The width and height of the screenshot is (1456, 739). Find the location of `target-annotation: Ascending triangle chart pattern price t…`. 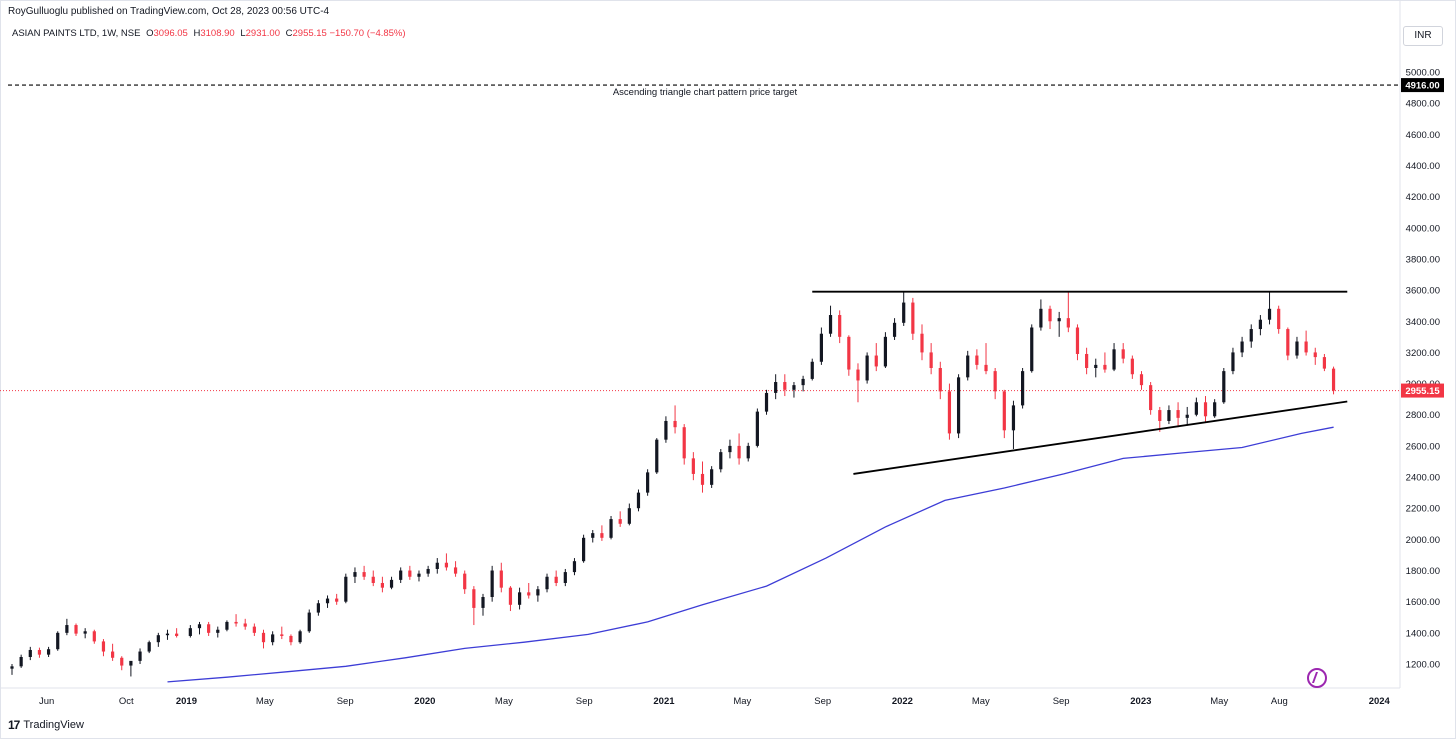

target-annotation: Ascending triangle chart pattern price t… is located at coordinates (705, 92).